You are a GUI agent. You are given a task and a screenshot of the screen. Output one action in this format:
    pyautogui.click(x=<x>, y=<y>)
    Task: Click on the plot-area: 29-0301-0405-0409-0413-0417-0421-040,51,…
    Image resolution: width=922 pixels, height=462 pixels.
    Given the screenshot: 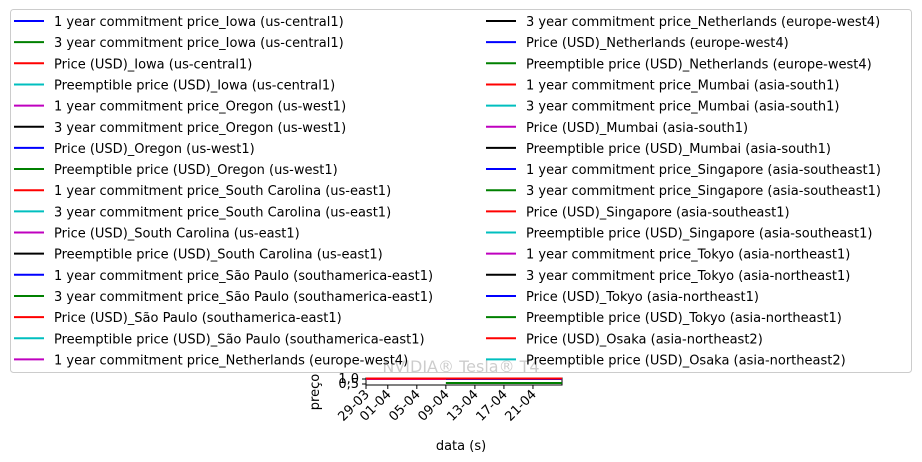 What is the action you would take?
    pyautogui.click(x=449, y=398)
    